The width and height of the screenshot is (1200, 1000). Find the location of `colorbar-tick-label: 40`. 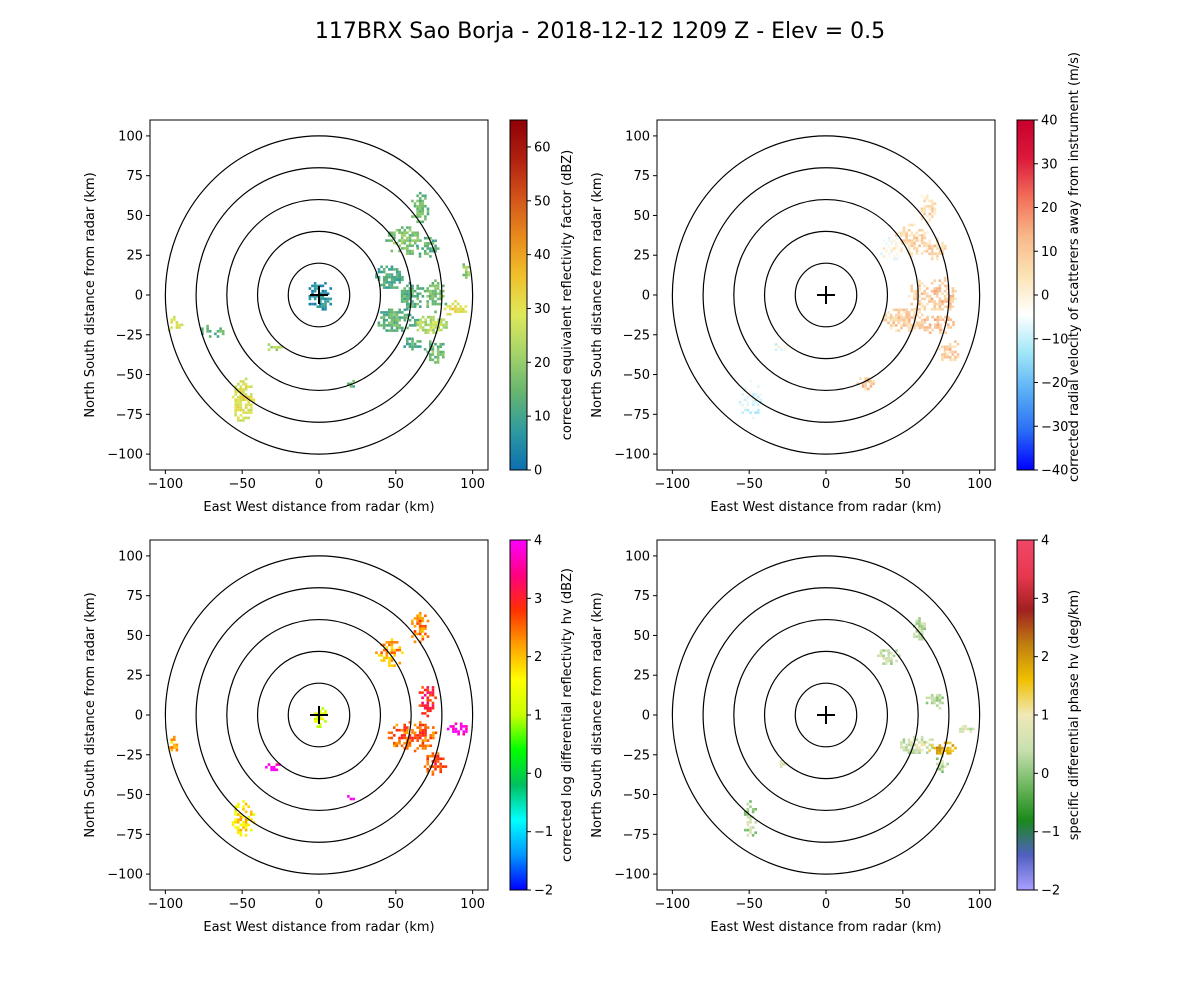

colorbar-tick-label: 40 is located at coordinates (1049, 121).